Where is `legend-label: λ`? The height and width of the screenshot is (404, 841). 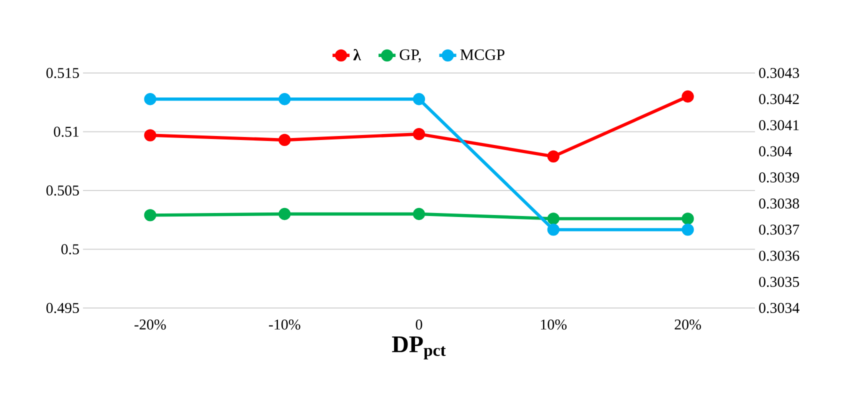 legend-label: λ is located at coordinates (357, 54).